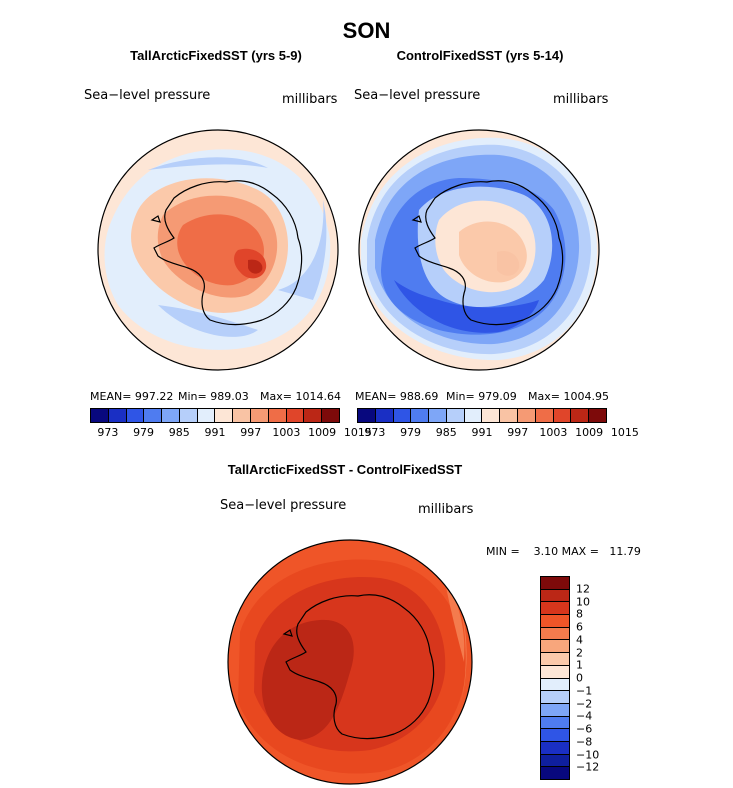 The height and width of the screenshot is (788, 733). Describe the element at coordinates (480, 55) in the screenshot. I see `panel-2-title: ControlFixedSST (yrs 5-14)` at that location.